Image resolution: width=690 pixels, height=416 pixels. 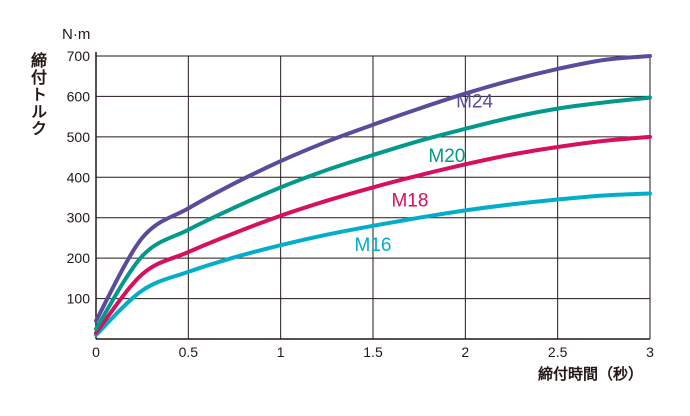 What do you see at coordinates (465, 352) in the screenshot?
I see `x-tick-label-2: 2` at bounding box center [465, 352].